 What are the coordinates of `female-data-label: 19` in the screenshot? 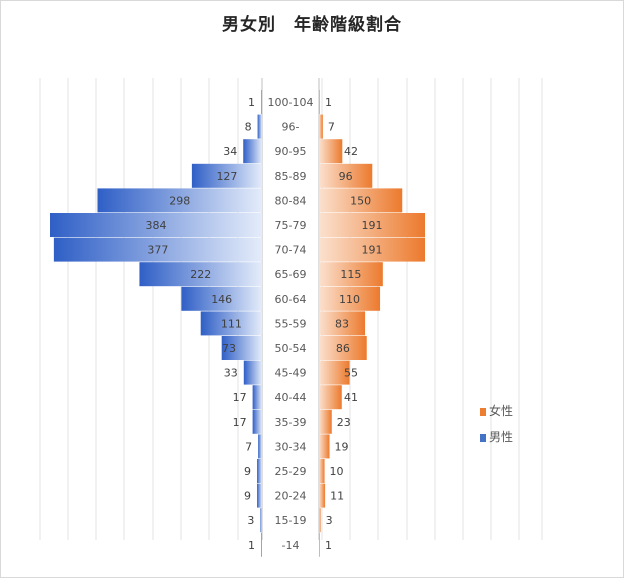 It's located at (342, 446).